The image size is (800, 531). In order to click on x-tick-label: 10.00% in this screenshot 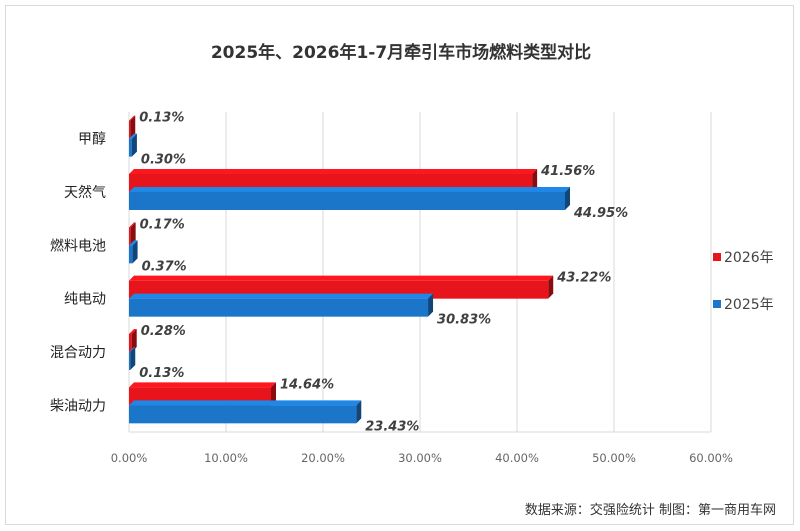, I will do `click(226, 458)`.